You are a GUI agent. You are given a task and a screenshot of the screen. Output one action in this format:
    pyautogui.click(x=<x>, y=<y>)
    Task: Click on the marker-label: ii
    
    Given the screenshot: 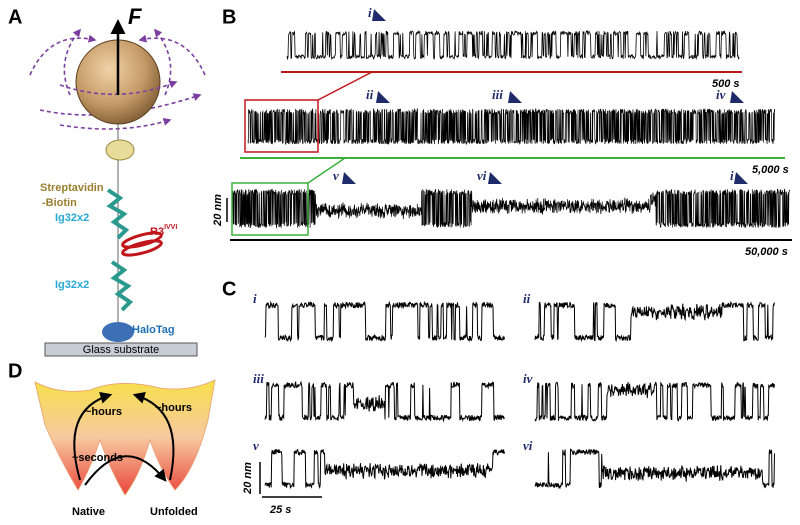 What is the action you would take?
    pyautogui.click(x=370, y=94)
    